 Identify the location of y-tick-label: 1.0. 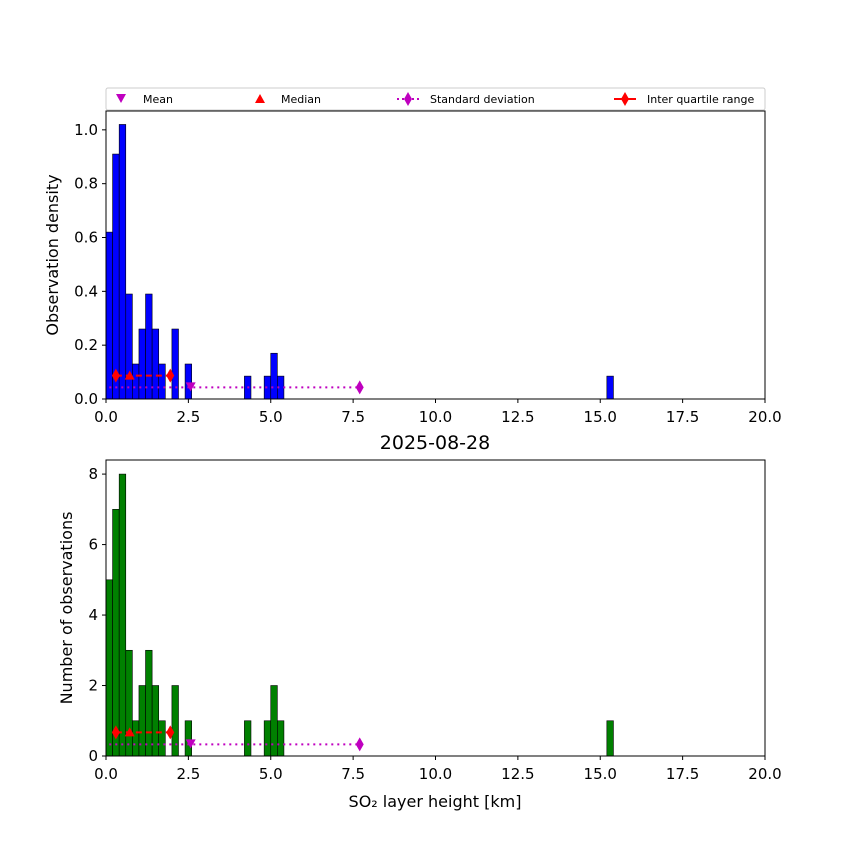
(86, 130).